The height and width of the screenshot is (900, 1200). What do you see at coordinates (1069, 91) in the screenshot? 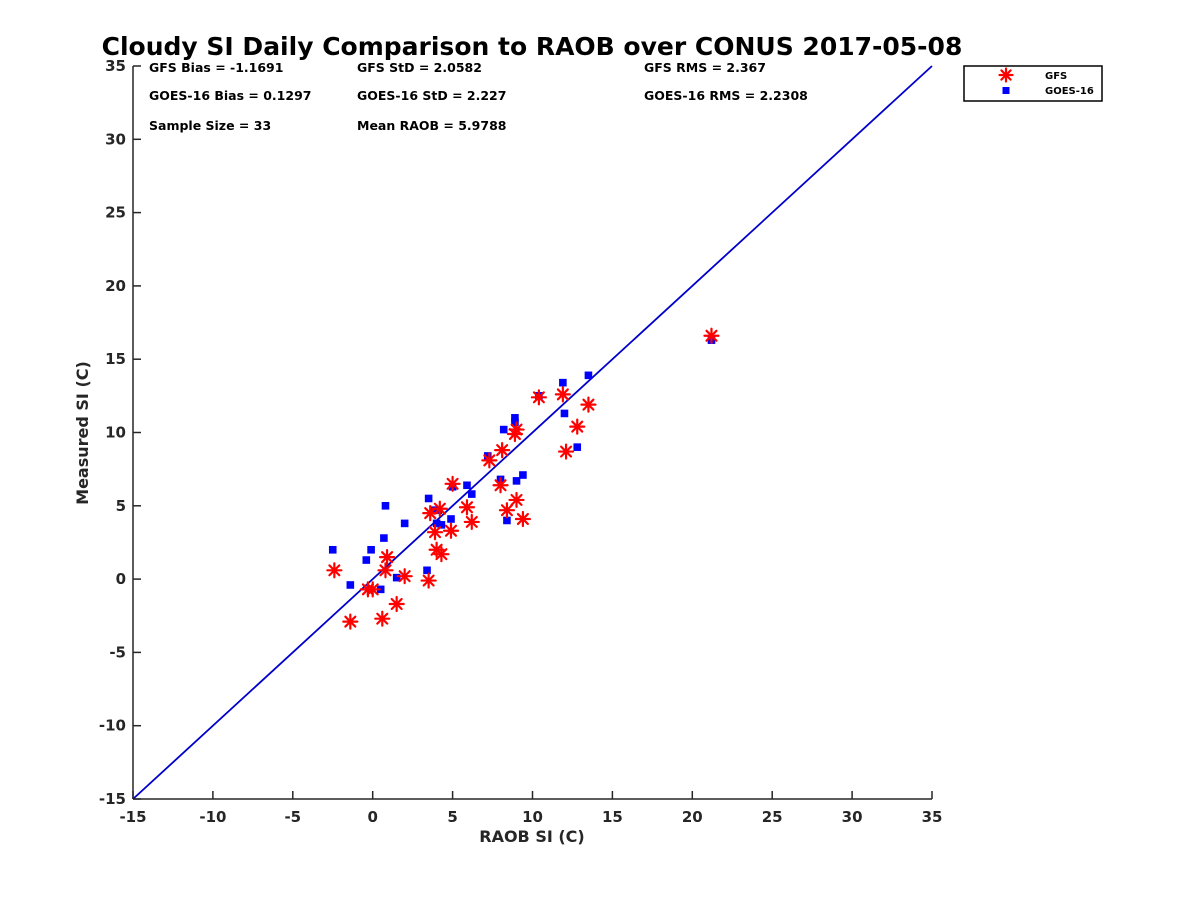
I see `legend-label-goes16: GOES-16` at bounding box center [1069, 91].